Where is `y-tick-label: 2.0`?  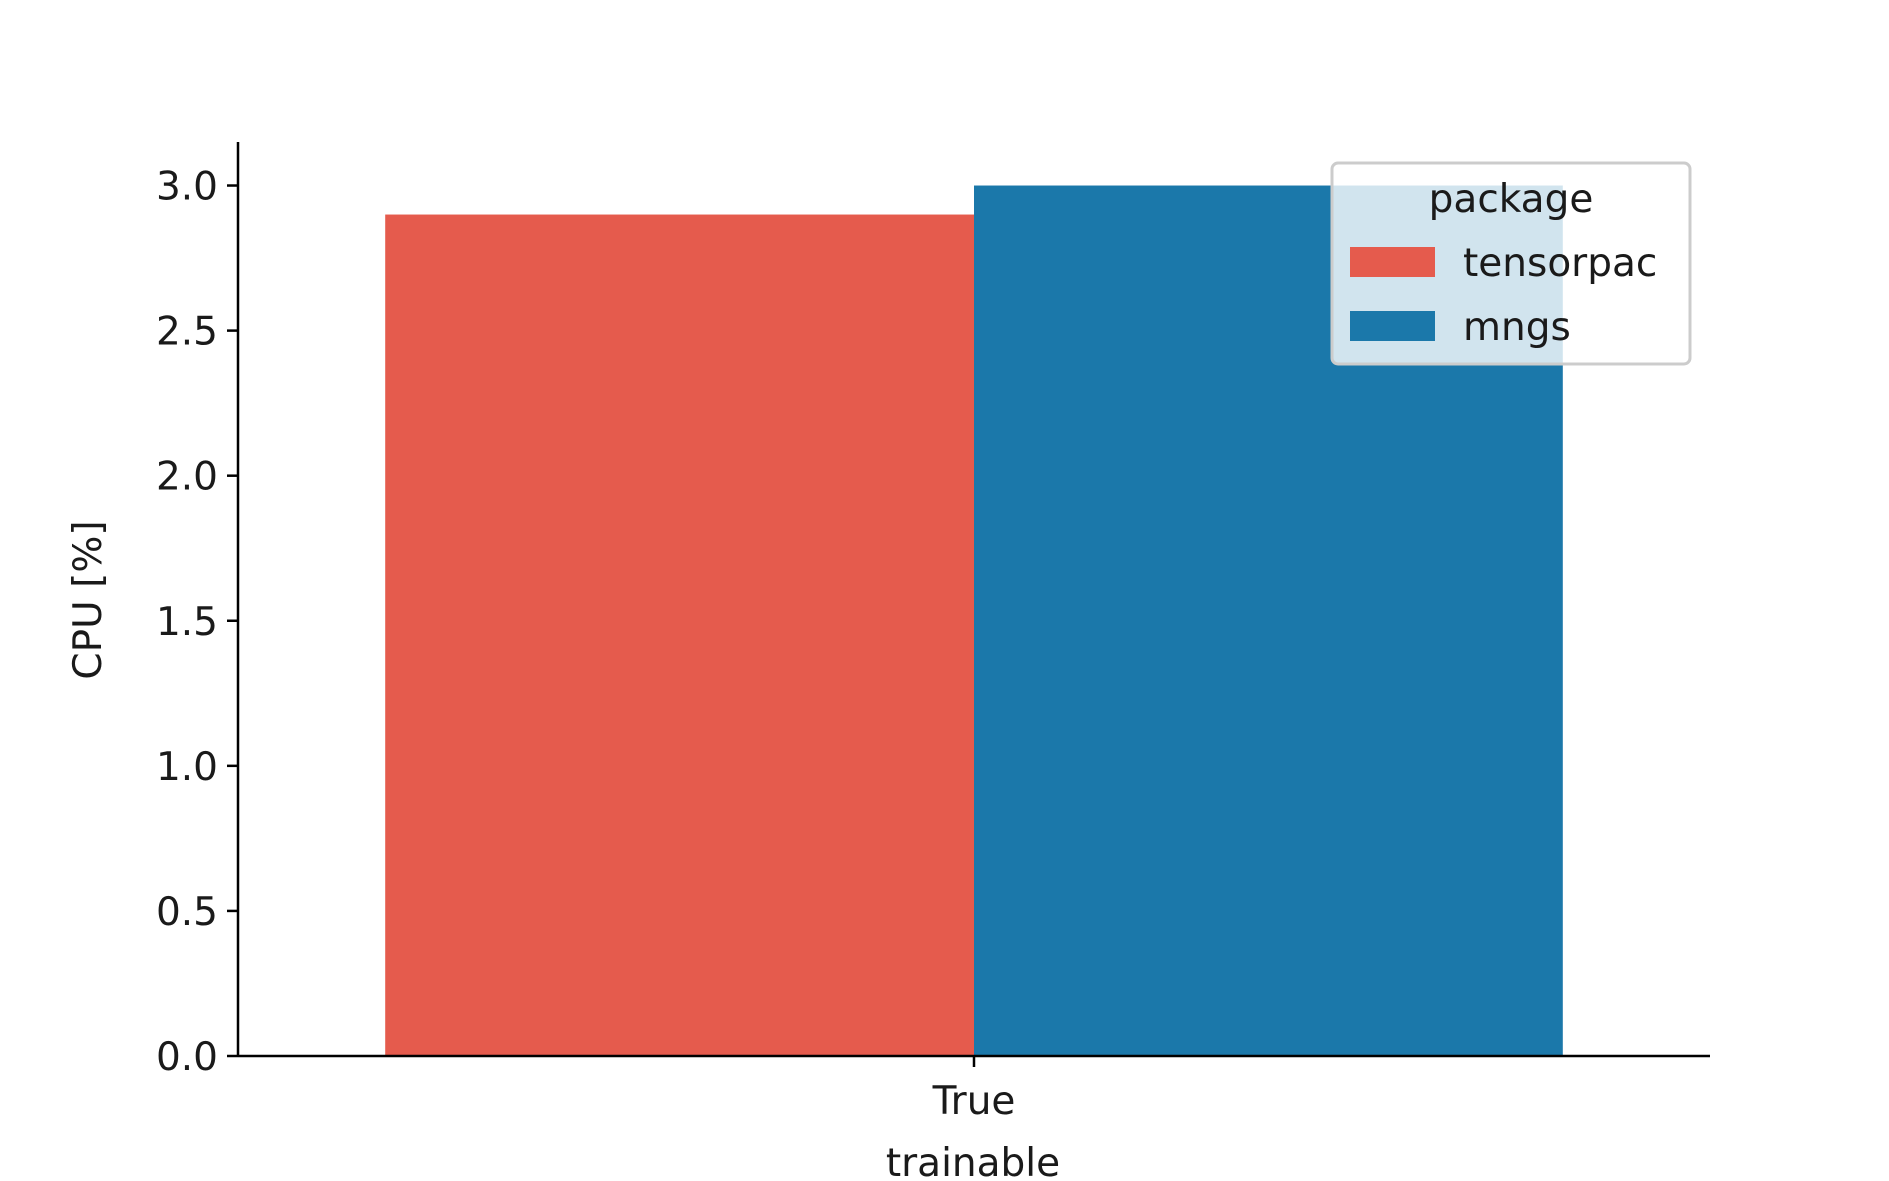
y-tick-label: 2.0 is located at coordinates (187, 477).